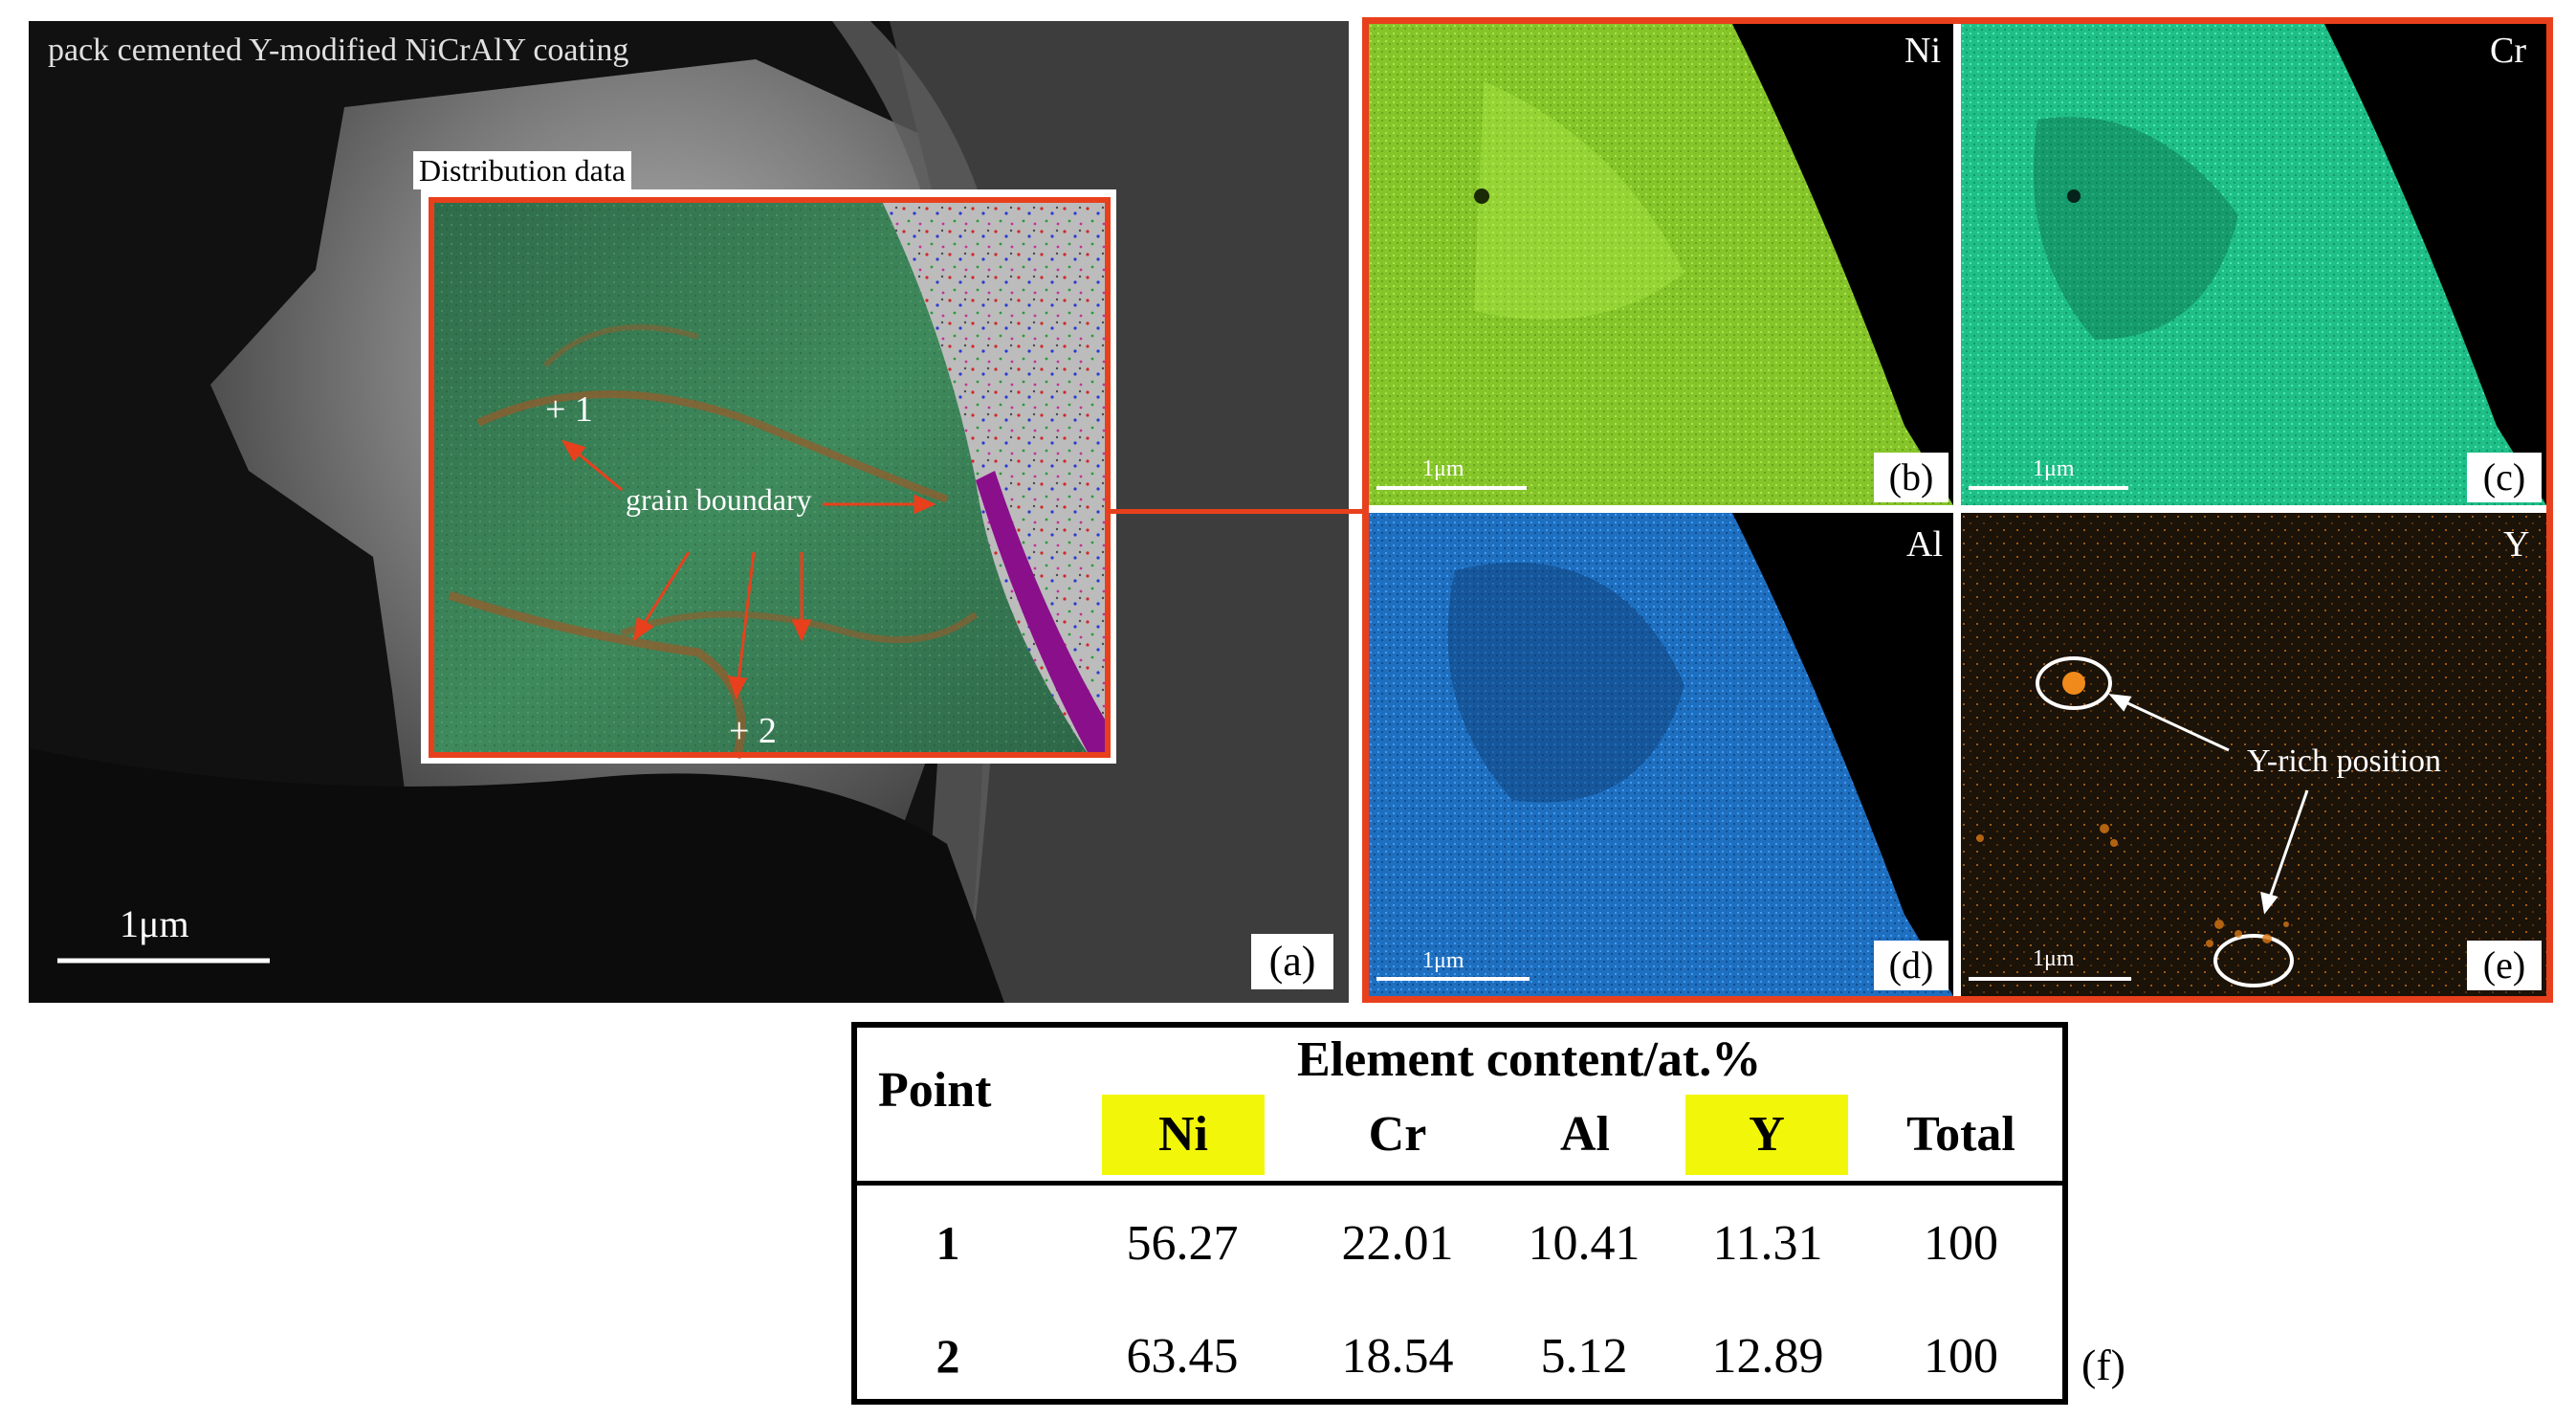  What do you see at coordinates (1923, 51) in the screenshot?
I see `map-element-ni: Ni` at bounding box center [1923, 51].